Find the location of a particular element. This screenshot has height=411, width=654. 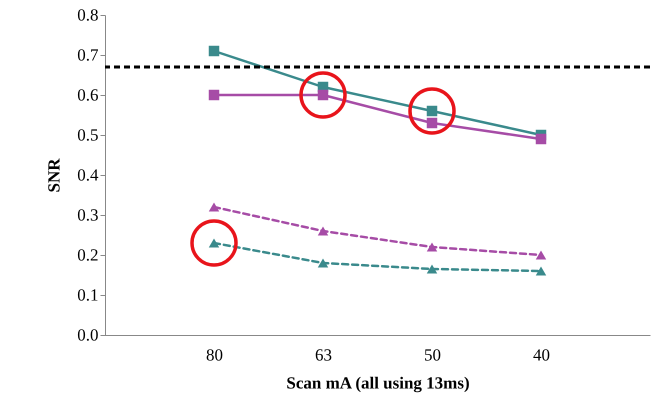

x-tick-label: 50 is located at coordinates (432, 355).